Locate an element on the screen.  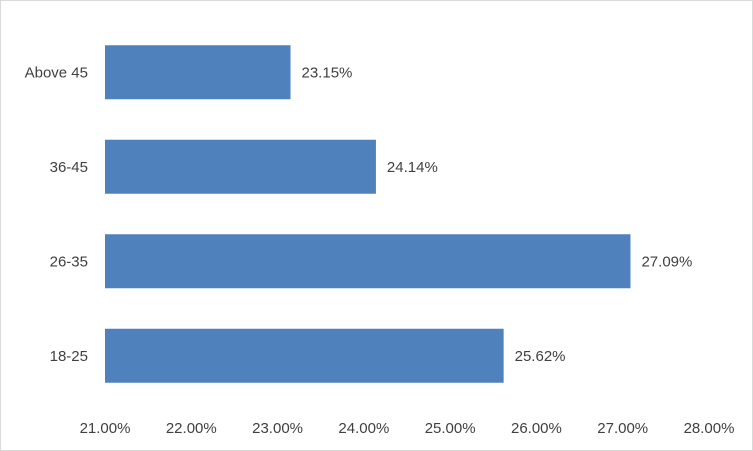
data-label: 27.09% is located at coordinates (666, 261).